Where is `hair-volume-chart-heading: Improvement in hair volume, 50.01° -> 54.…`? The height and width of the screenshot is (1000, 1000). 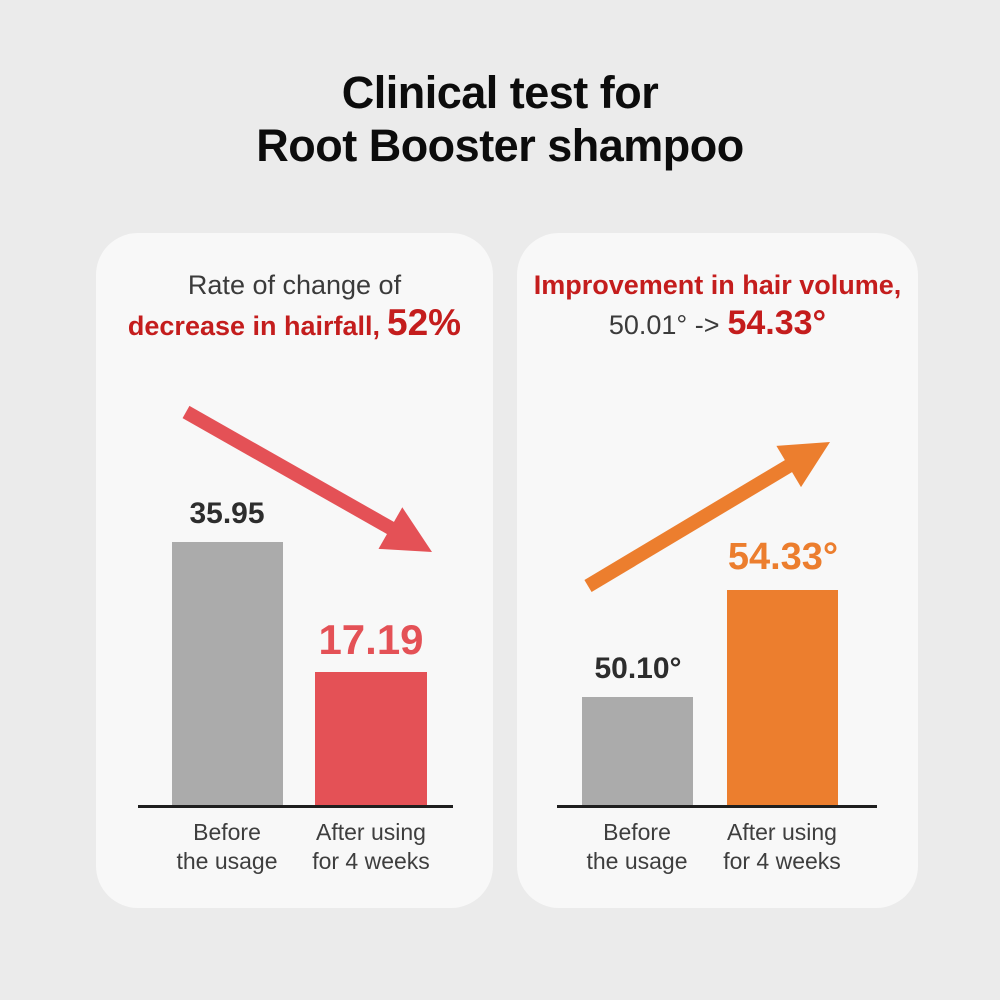 hair-volume-chart-heading: Improvement in hair volume, 50.01° -> 54.… is located at coordinates (717, 306).